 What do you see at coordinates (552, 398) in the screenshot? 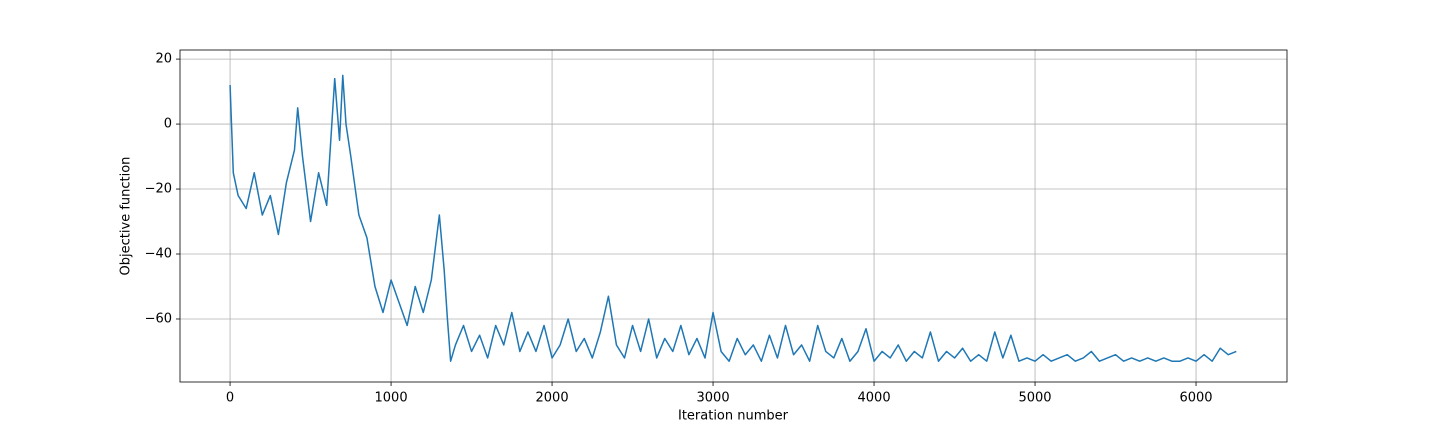
I see `x-tick-label: 2000` at bounding box center [552, 398].